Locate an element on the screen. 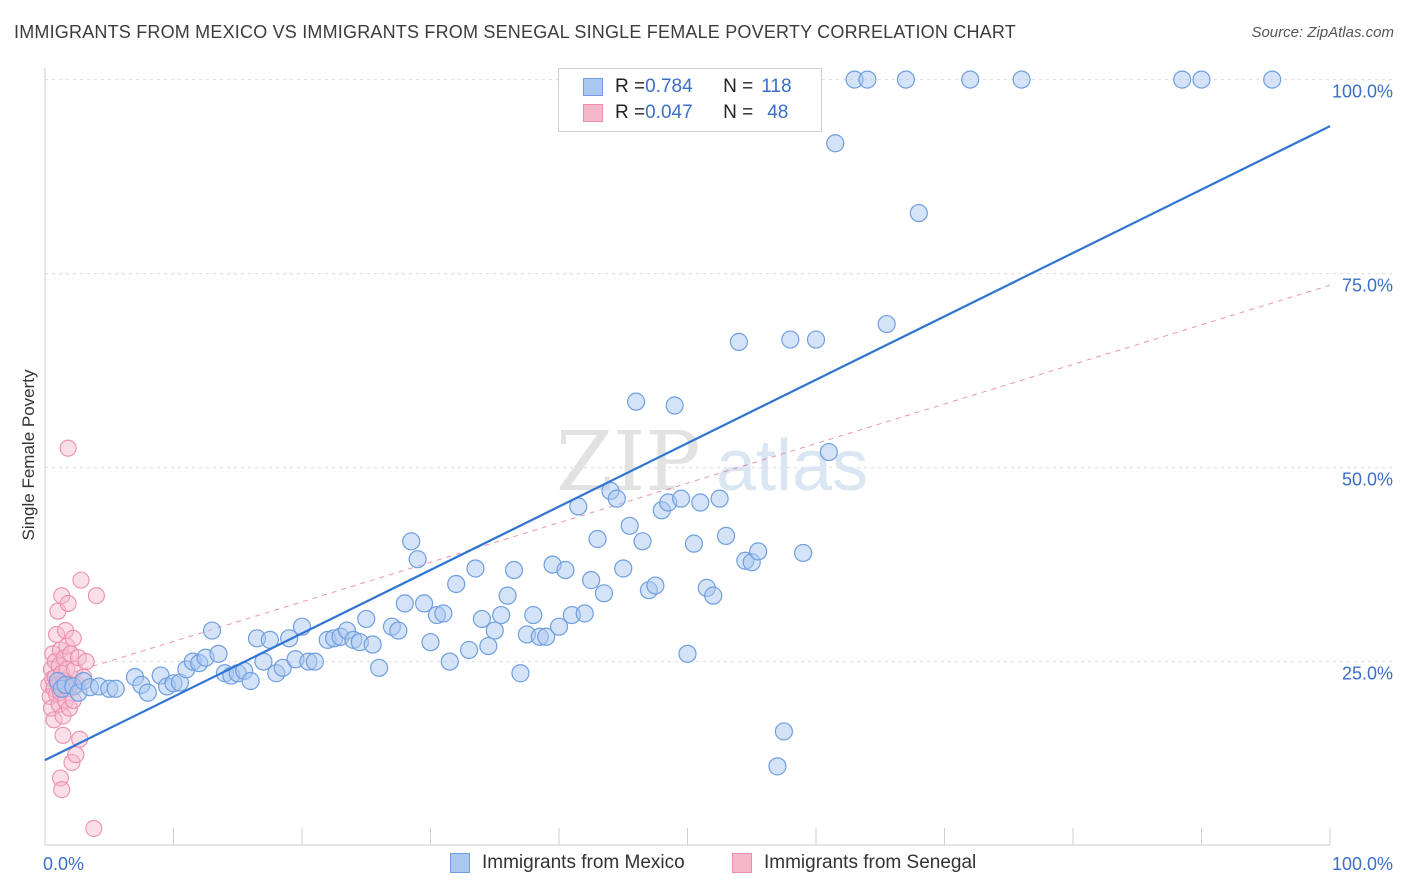 The height and width of the screenshot is (892, 1406). legend-n-value: 118 is located at coordinates (776, 86).